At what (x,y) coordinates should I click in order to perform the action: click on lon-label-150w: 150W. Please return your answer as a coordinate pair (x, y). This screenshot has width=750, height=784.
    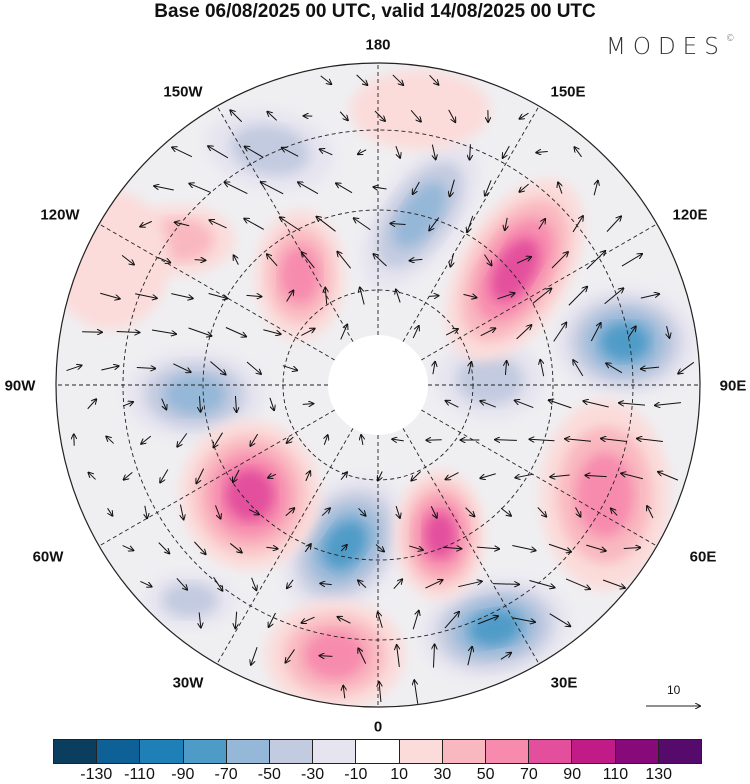
    Looking at the image, I should click on (182, 92).